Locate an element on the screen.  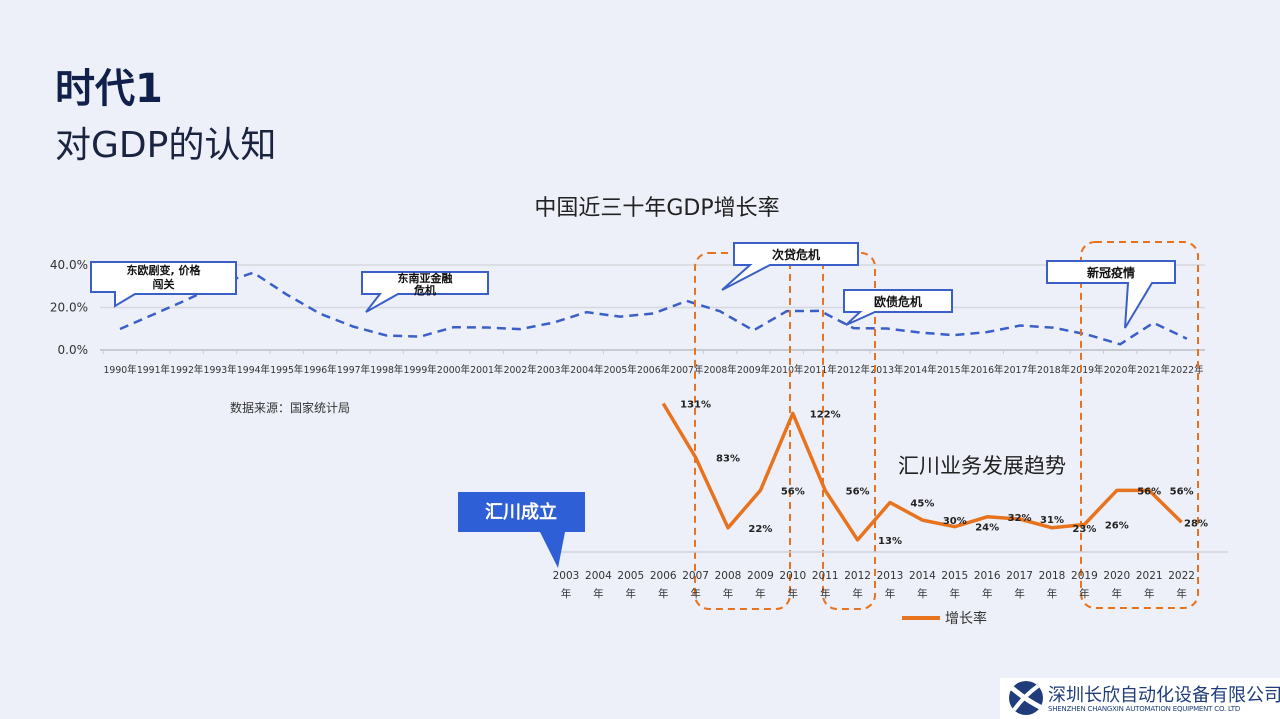
x-tick-label: 1990年 is located at coordinates (120, 369).